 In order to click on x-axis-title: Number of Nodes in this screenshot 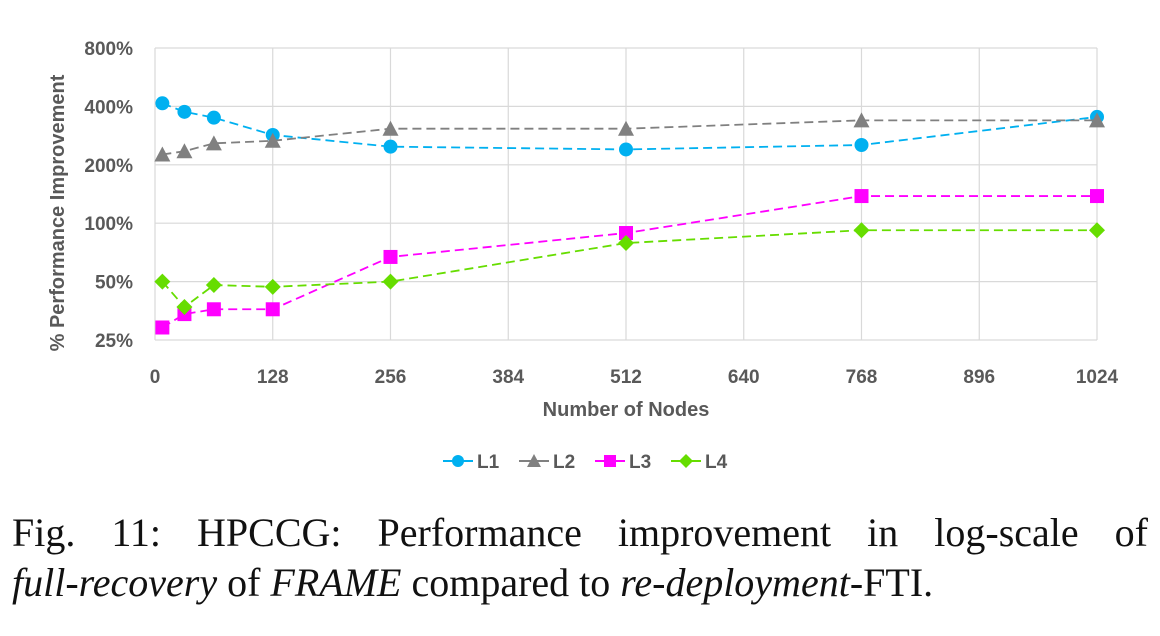, I will do `click(626, 410)`.